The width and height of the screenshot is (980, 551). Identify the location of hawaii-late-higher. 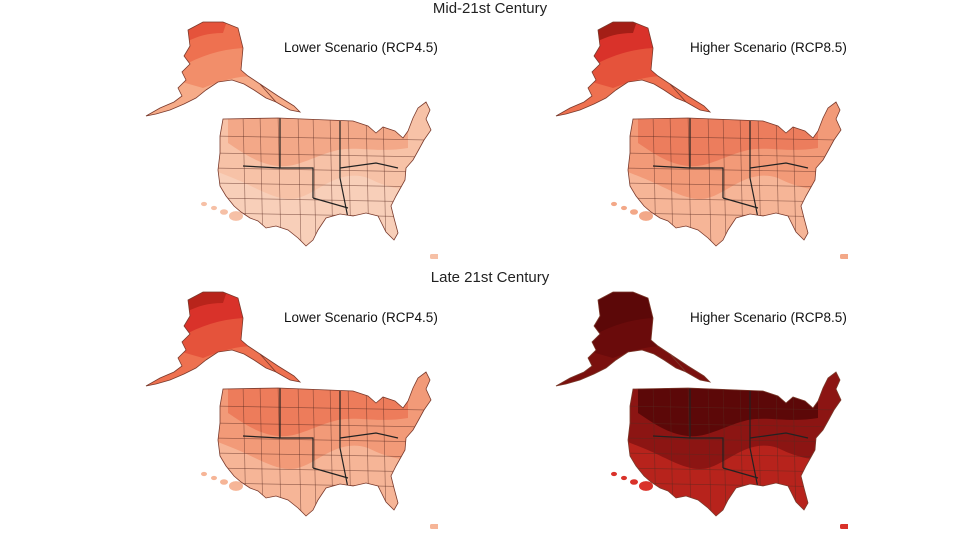
(632, 481).